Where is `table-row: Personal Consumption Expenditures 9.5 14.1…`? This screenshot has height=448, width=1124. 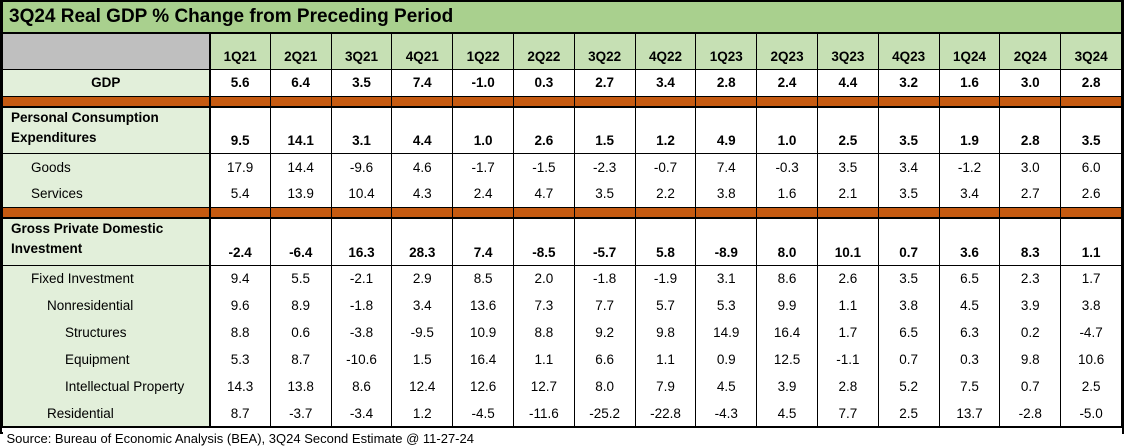 table-row: Personal Consumption Expenditures 9.5 14.1… is located at coordinates (562, 130).